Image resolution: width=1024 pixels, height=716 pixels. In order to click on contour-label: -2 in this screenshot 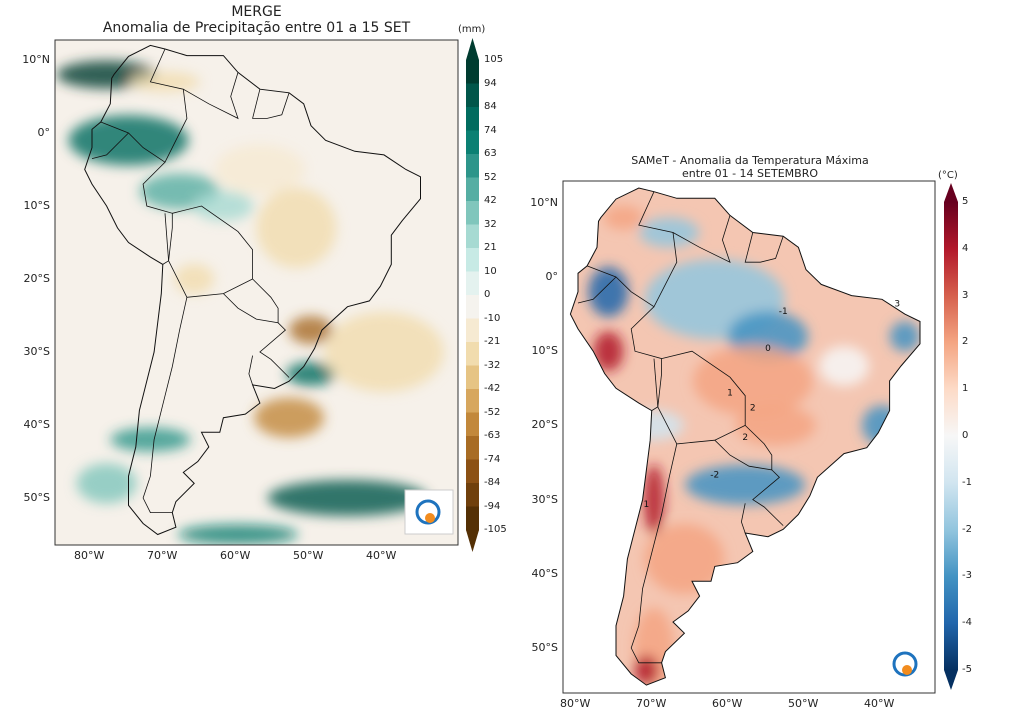, I will do `click(714, 475)`.